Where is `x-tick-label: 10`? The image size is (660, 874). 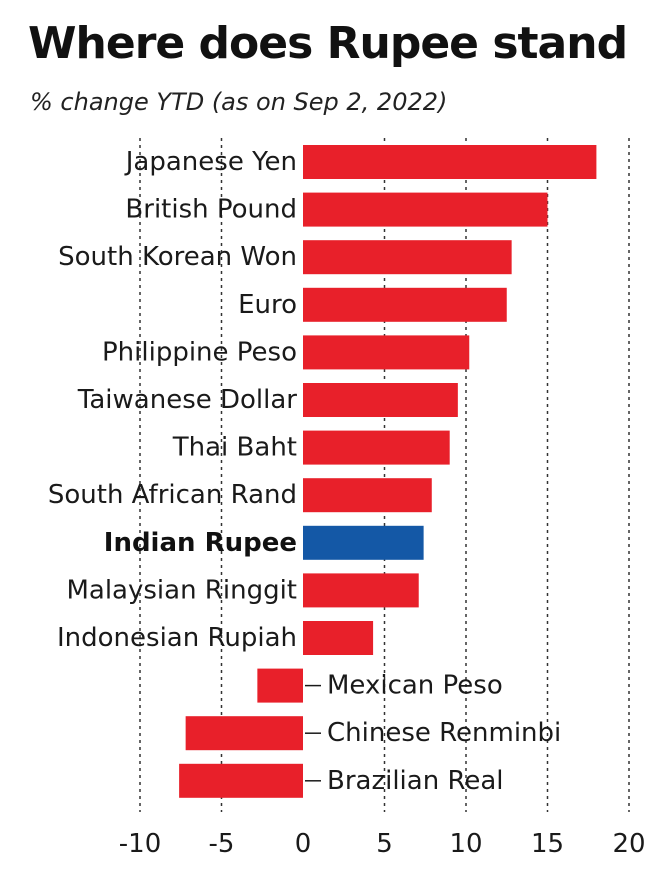
x-tick-label: 10 is located at coordinates (465, 844).